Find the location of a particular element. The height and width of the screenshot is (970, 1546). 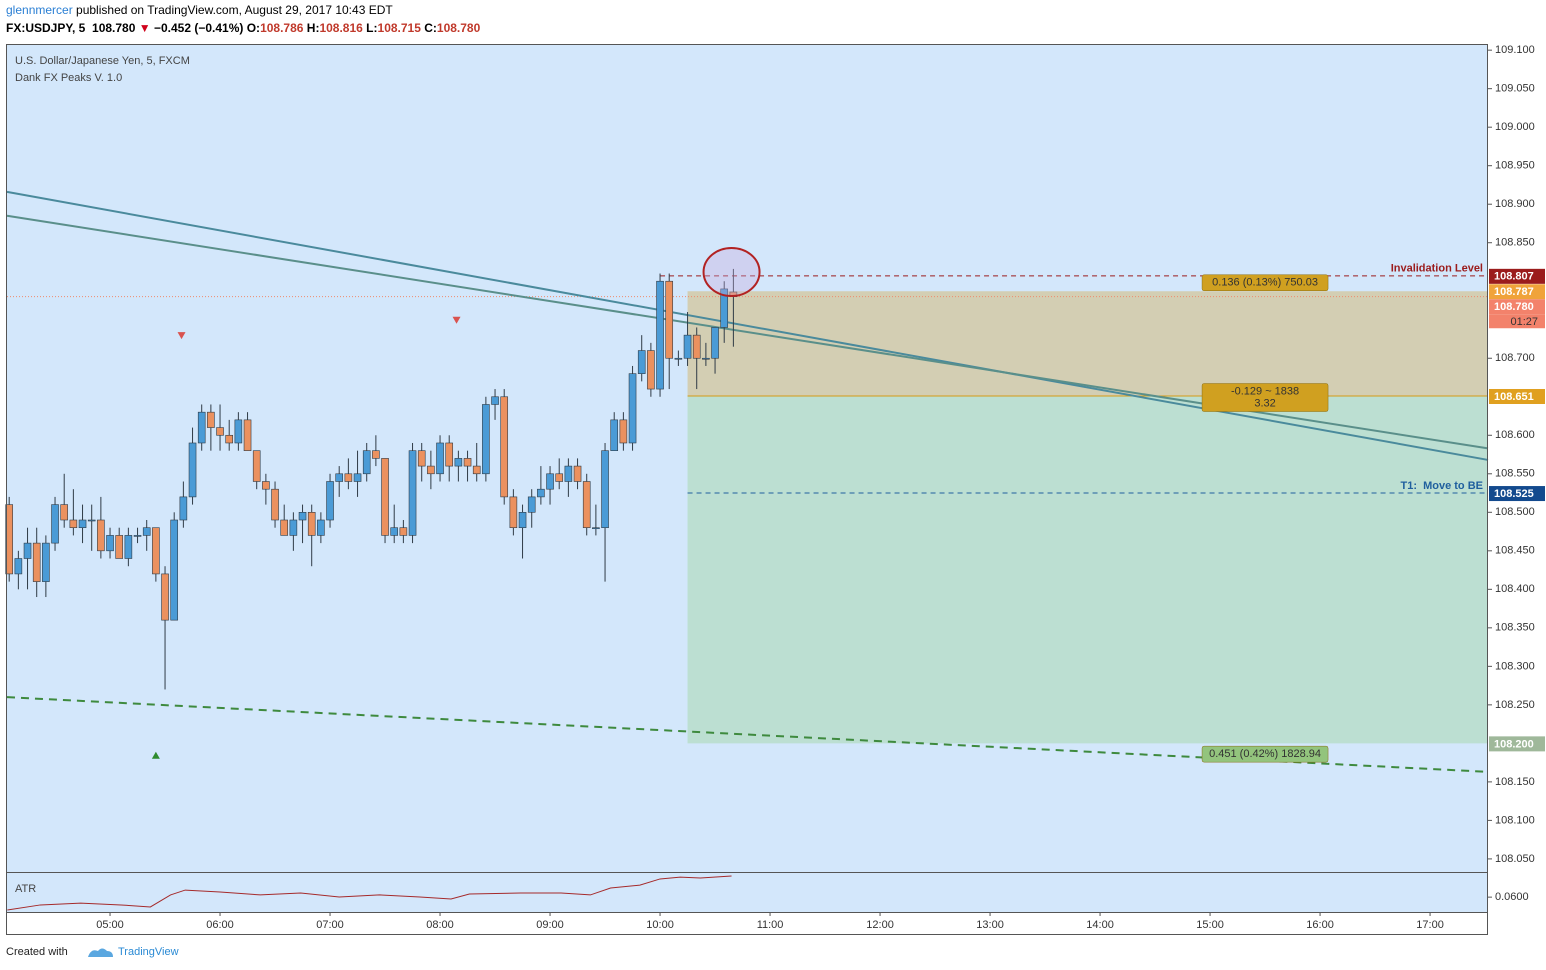

footer-brand: TradingView is located at coordinates (148, 952).